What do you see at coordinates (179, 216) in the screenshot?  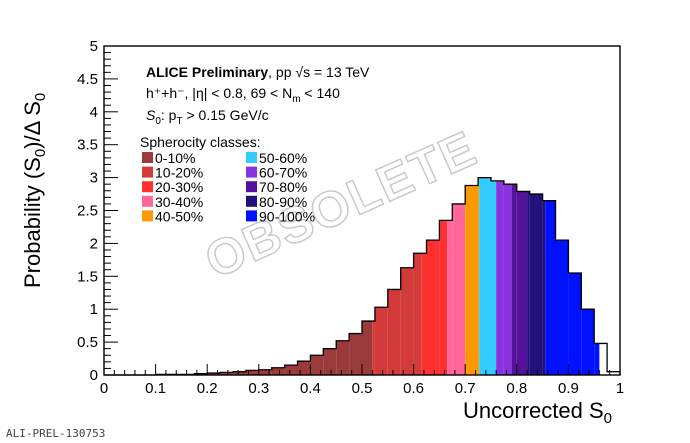 I see `legend-label: 40-50%` at bounding box center [179, 216].